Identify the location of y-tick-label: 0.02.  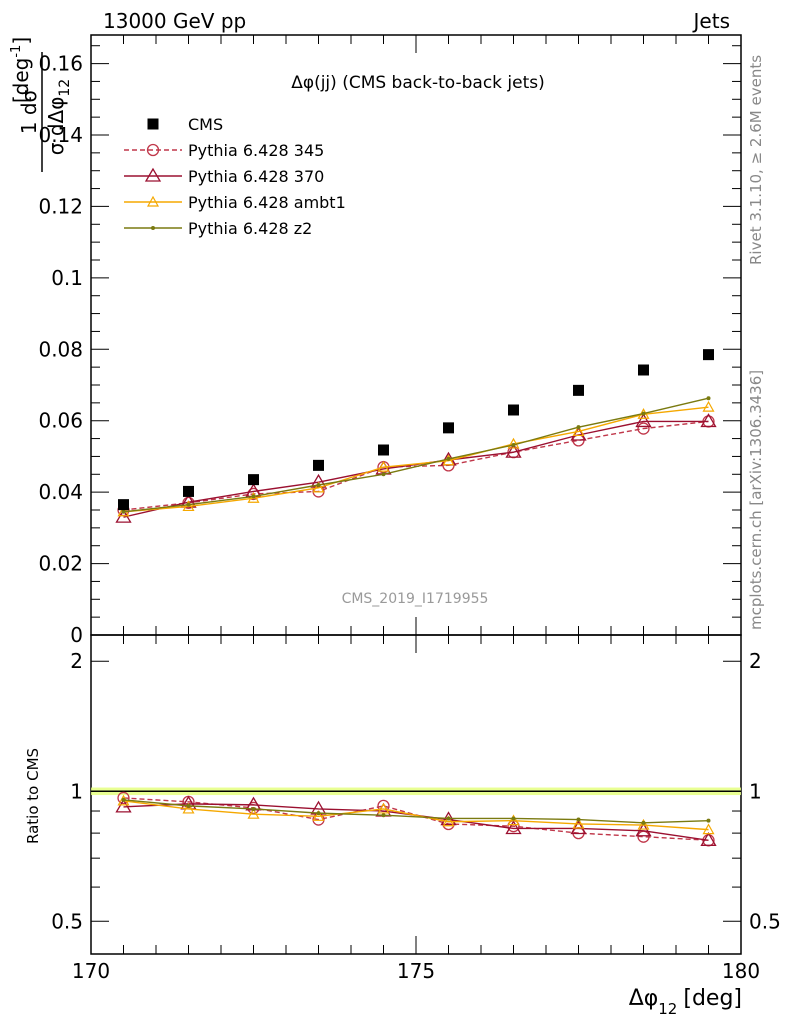
(60, 564).